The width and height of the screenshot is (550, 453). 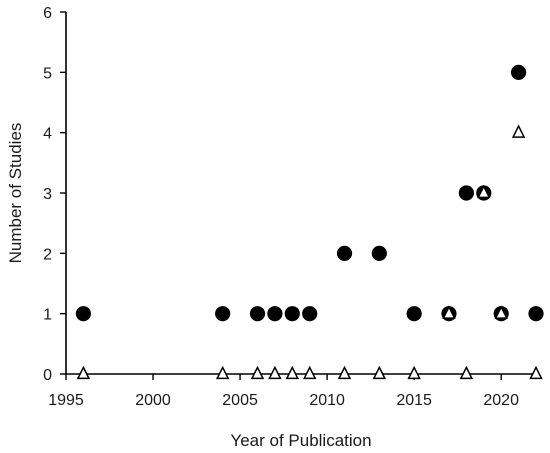 What do you see at coordinates (47, 134) in the screenshot?
I see `y-tick-label: 4` at bounding box center [47, 134].